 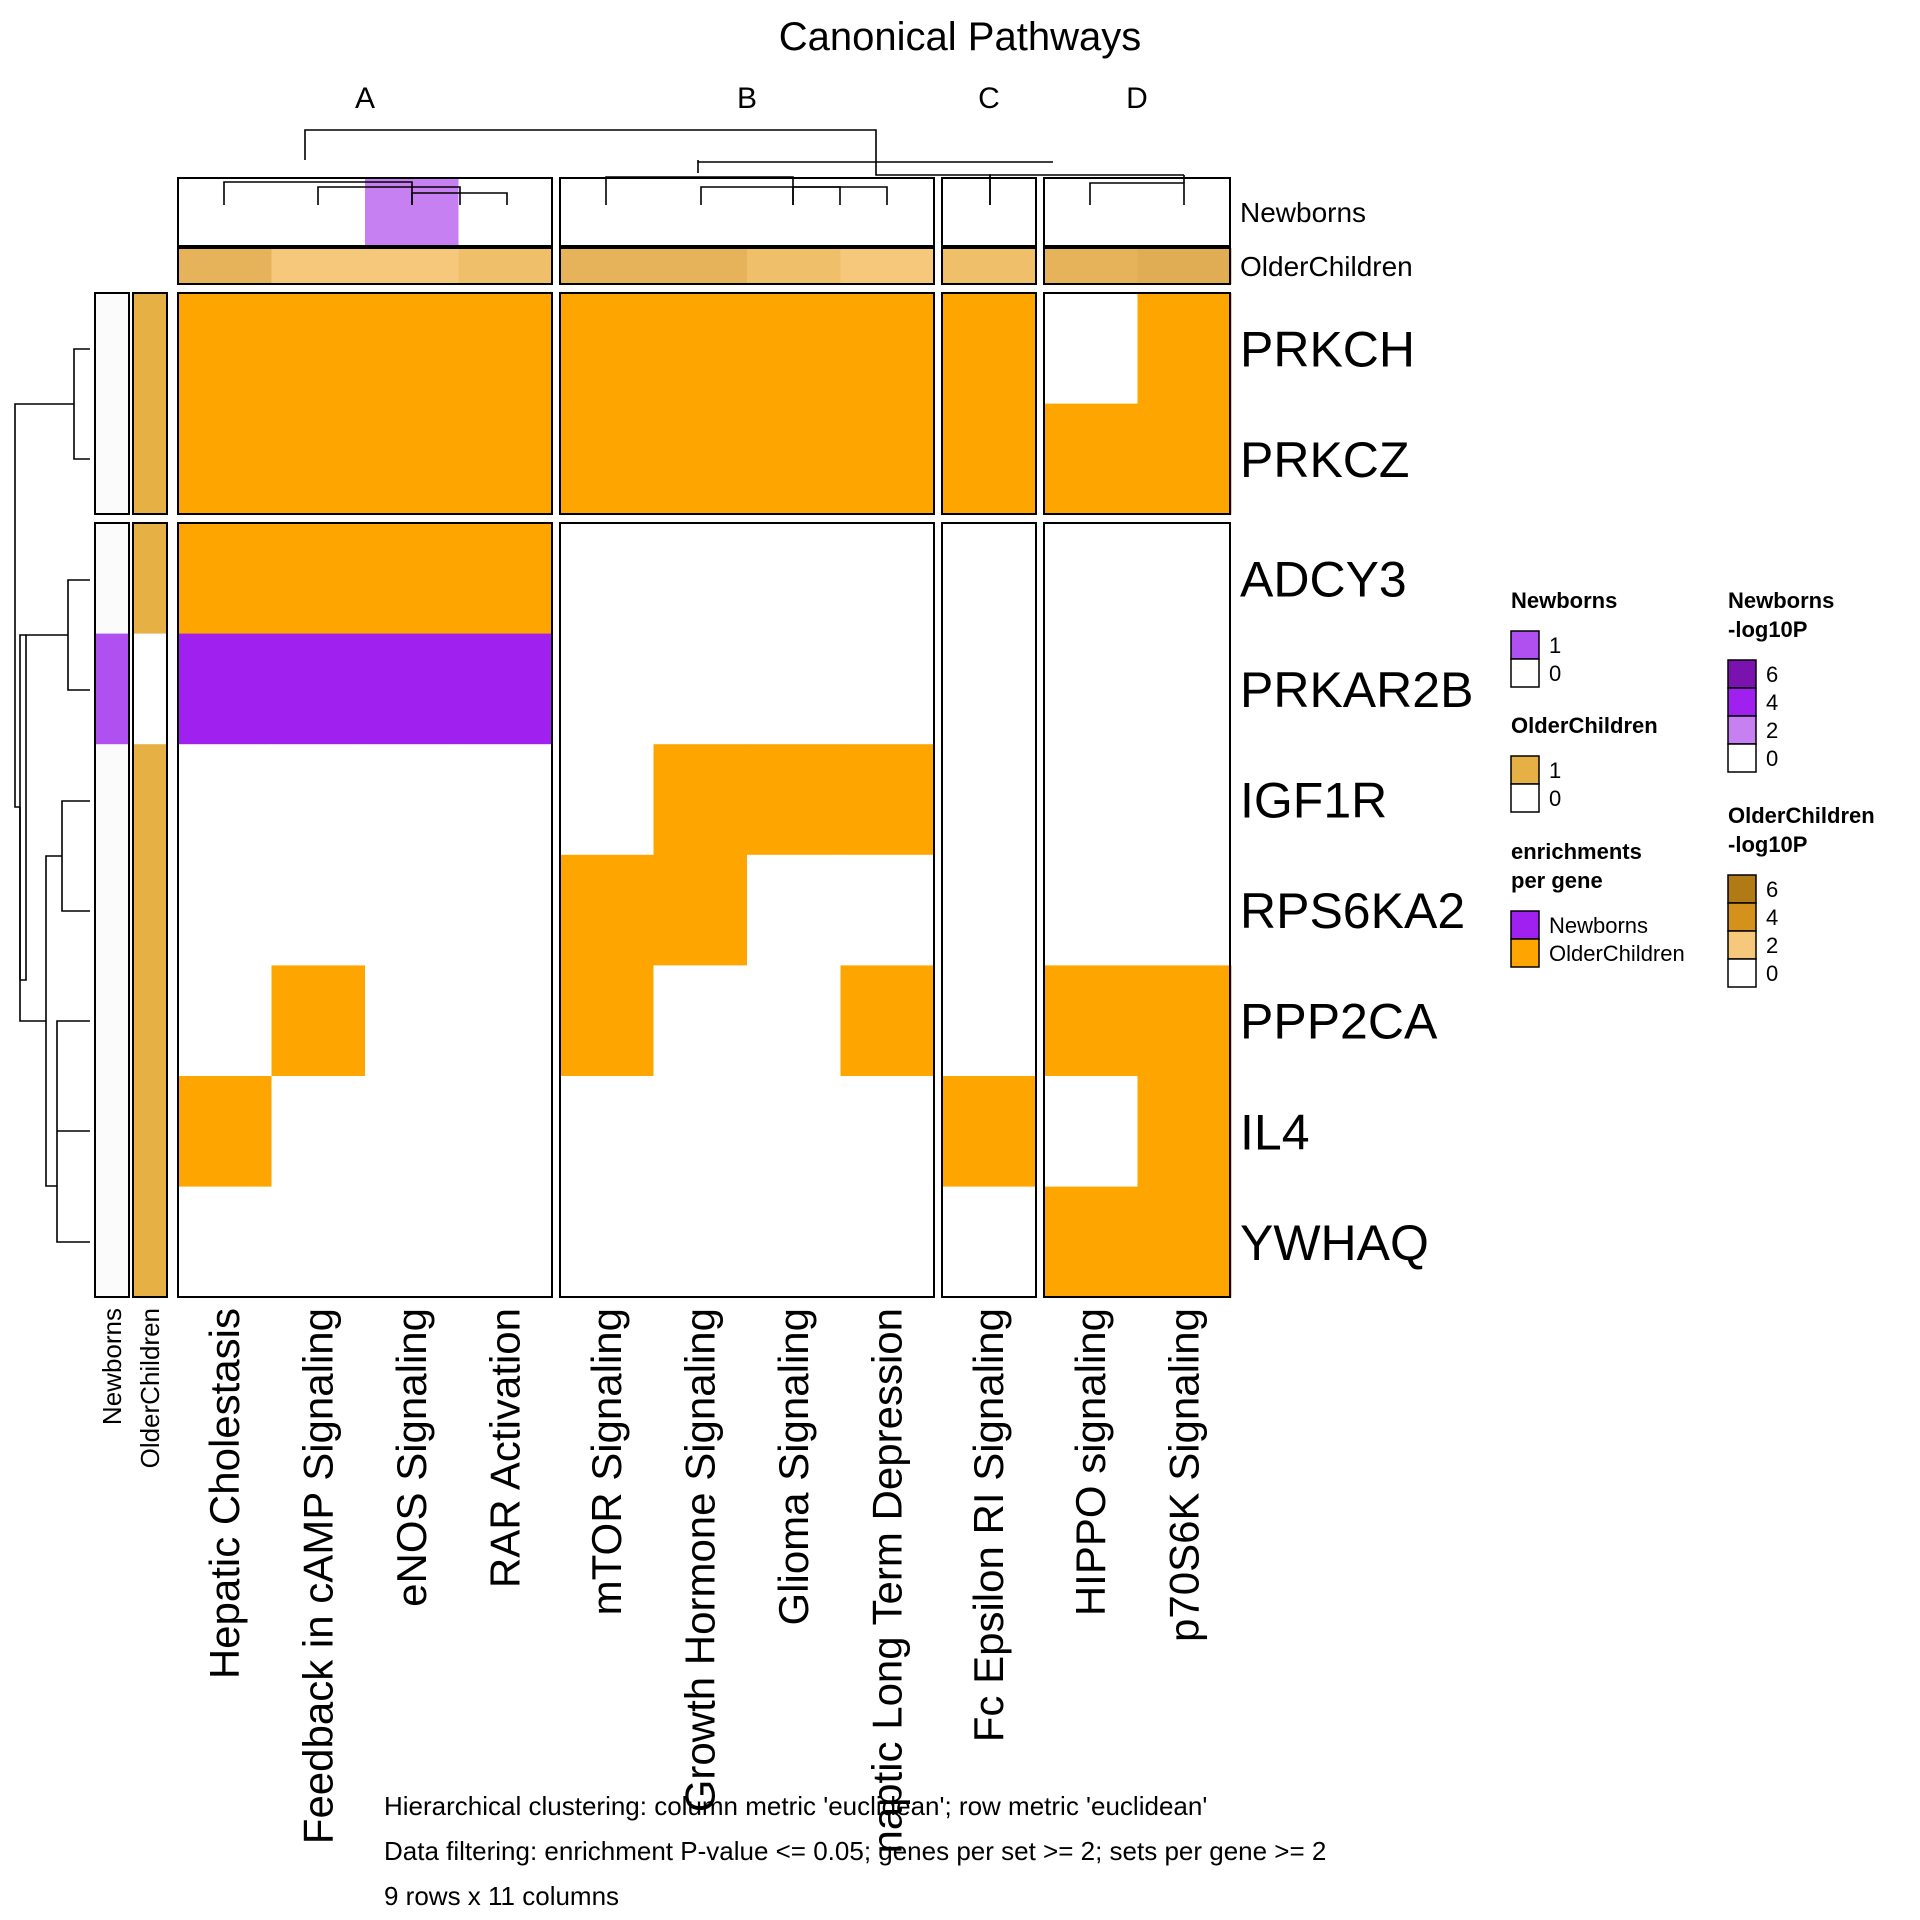 I want to click on column-group-label-b: B, so click(x=747, y=98).